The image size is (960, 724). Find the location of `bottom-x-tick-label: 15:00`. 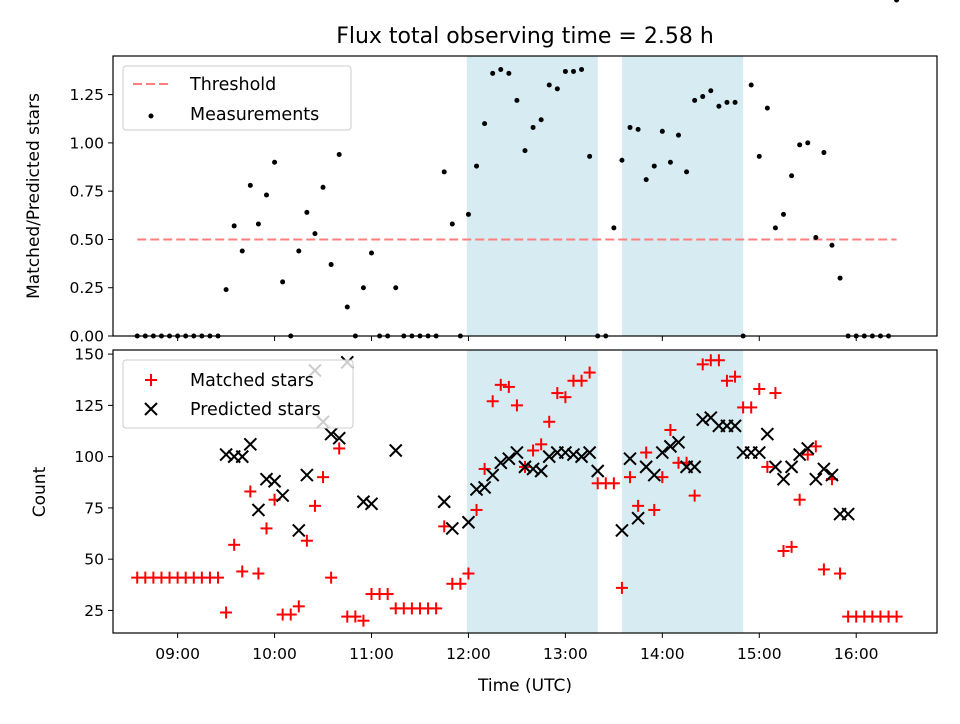

bottom-x-tick-label: 15:00 is located at coordinates (759, 654).